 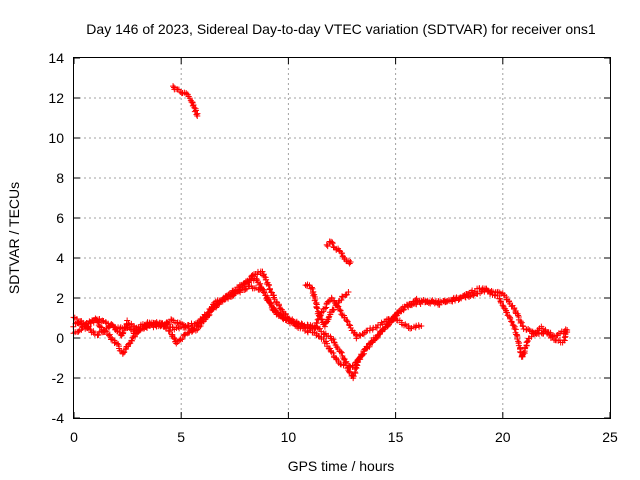 What do you see at coordinates (58, 378) in the screenshot?
I see `y-tick-label: -2` at bounding box center [58, 378].